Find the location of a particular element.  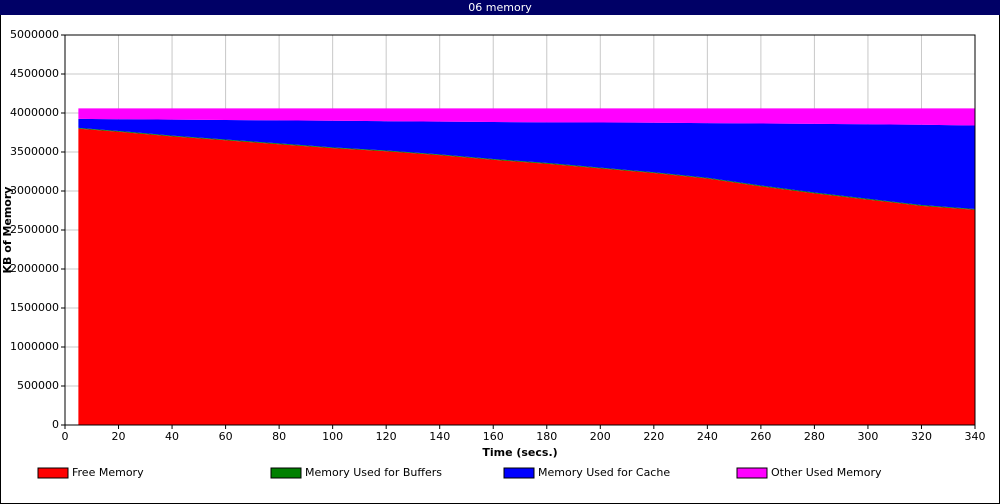

x-tick-label: 280 is located at coordinates (814, 436).